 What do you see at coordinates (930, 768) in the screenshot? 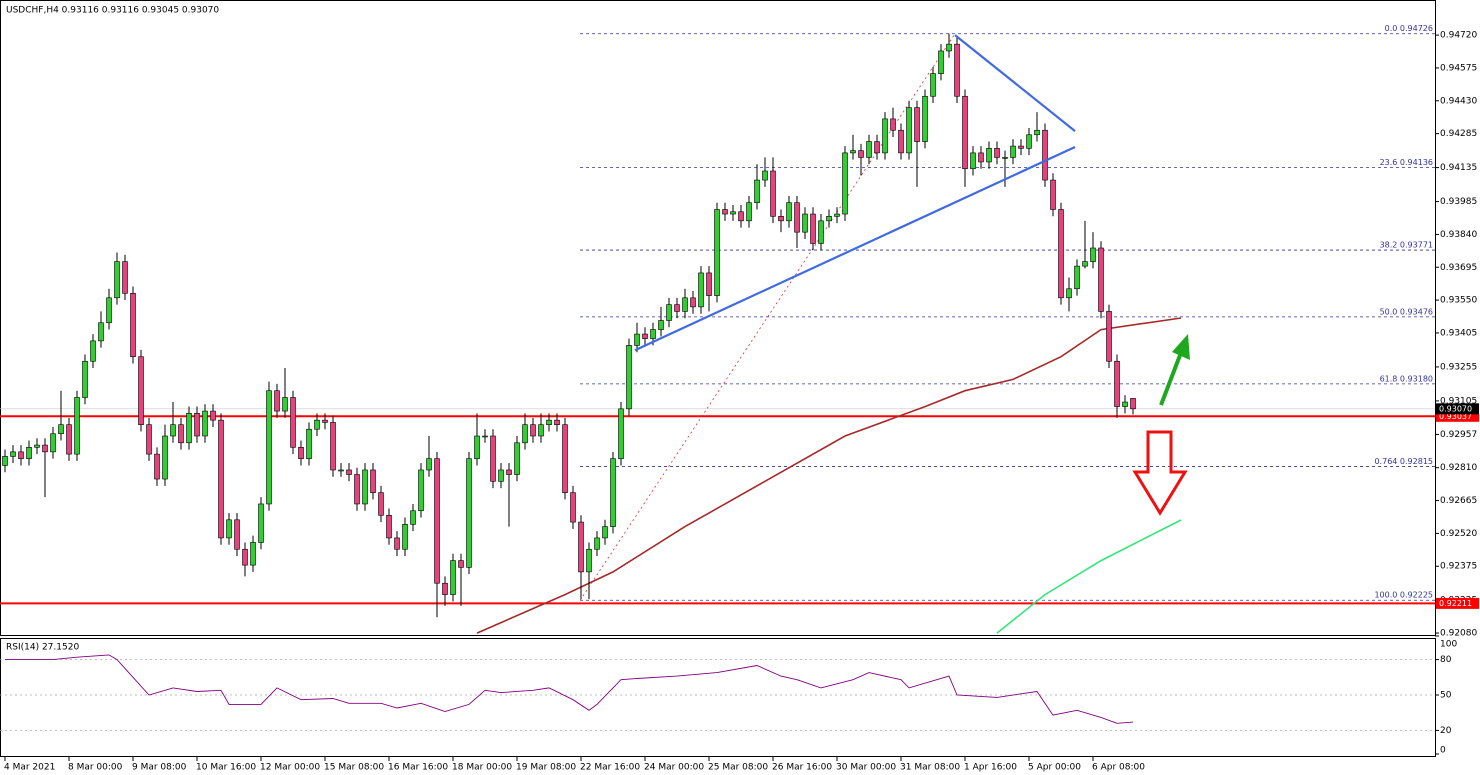
I see `x-tick-label: 31 Mar 08:00` at bounding box center [930, 768].